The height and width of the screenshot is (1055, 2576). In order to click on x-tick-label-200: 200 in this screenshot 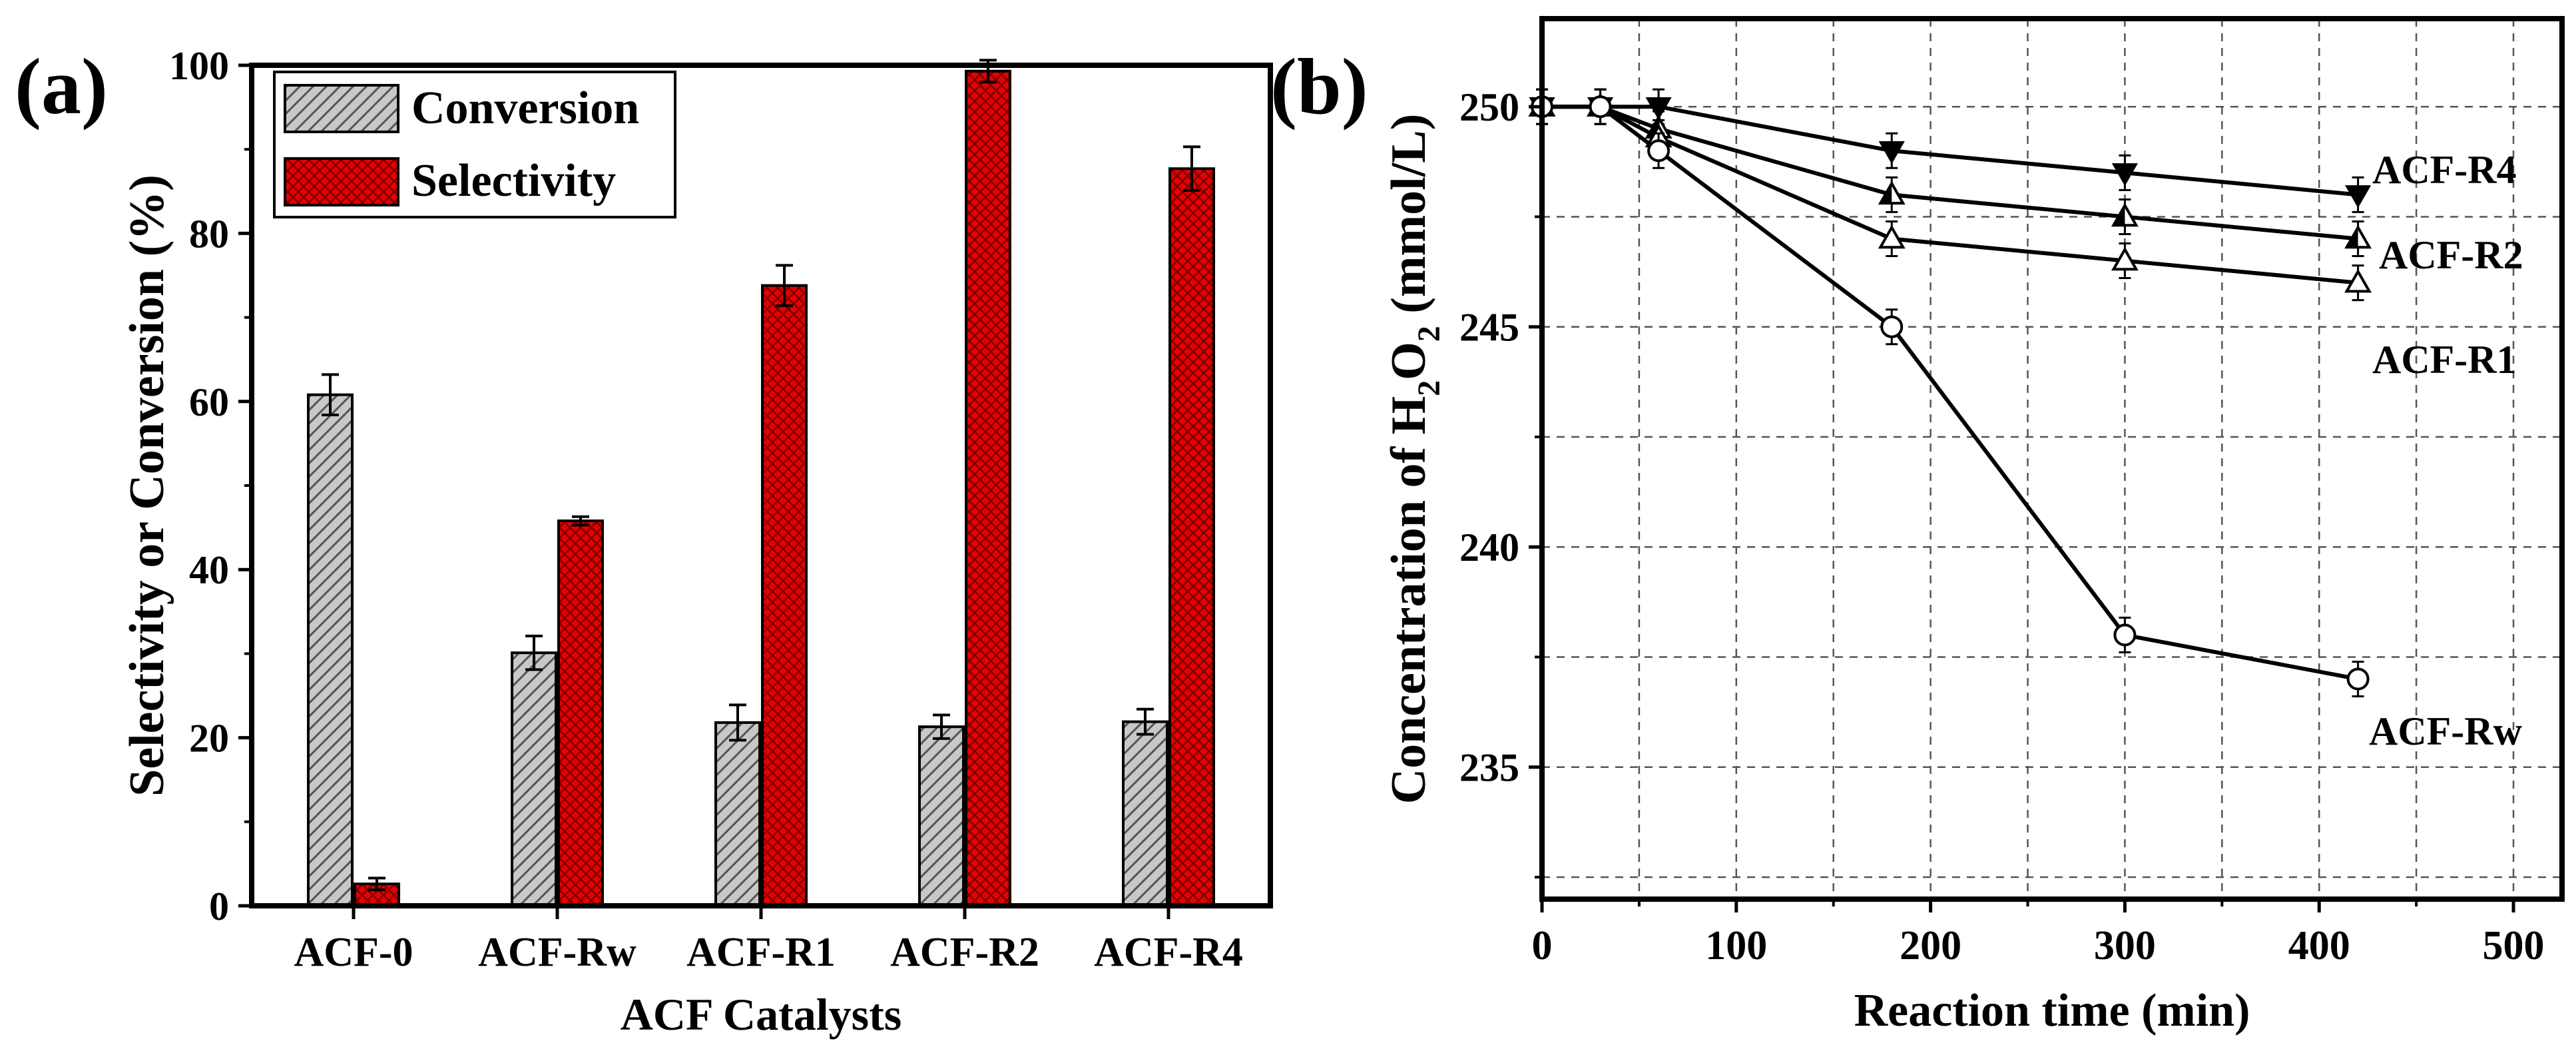, I will do `click(1931, 945)`.